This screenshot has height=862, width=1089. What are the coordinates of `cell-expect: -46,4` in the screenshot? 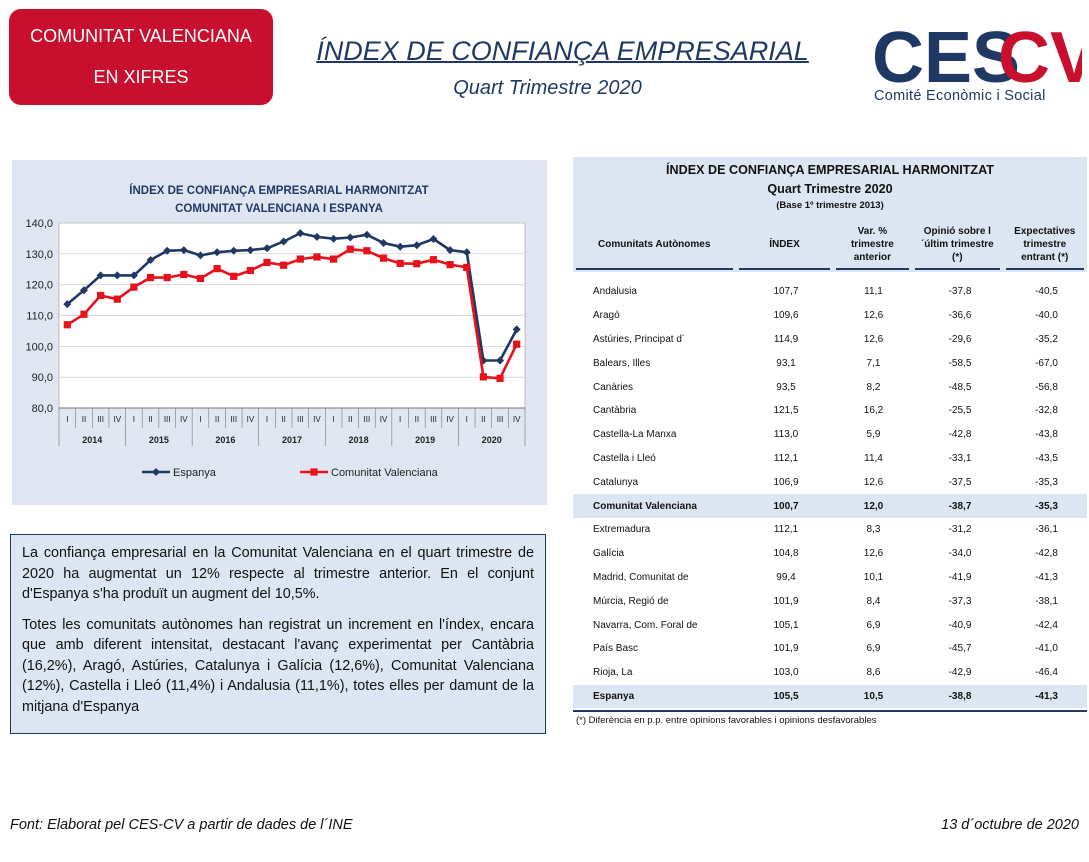 It's located at (1046, 673).